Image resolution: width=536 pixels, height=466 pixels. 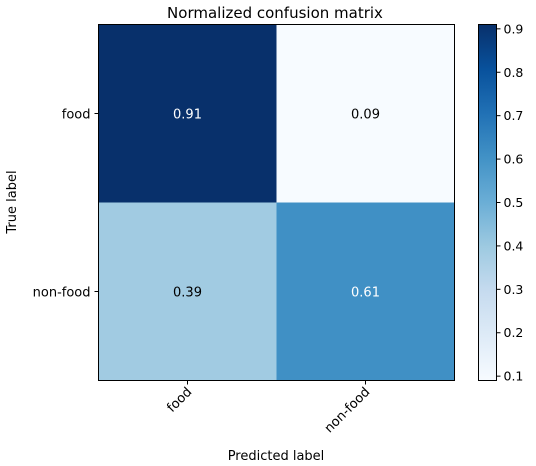 What do you see at coordinates (62, 293) in the screenshot?
I see `y-tick-label: non-food` at bounding box center [62, 293].